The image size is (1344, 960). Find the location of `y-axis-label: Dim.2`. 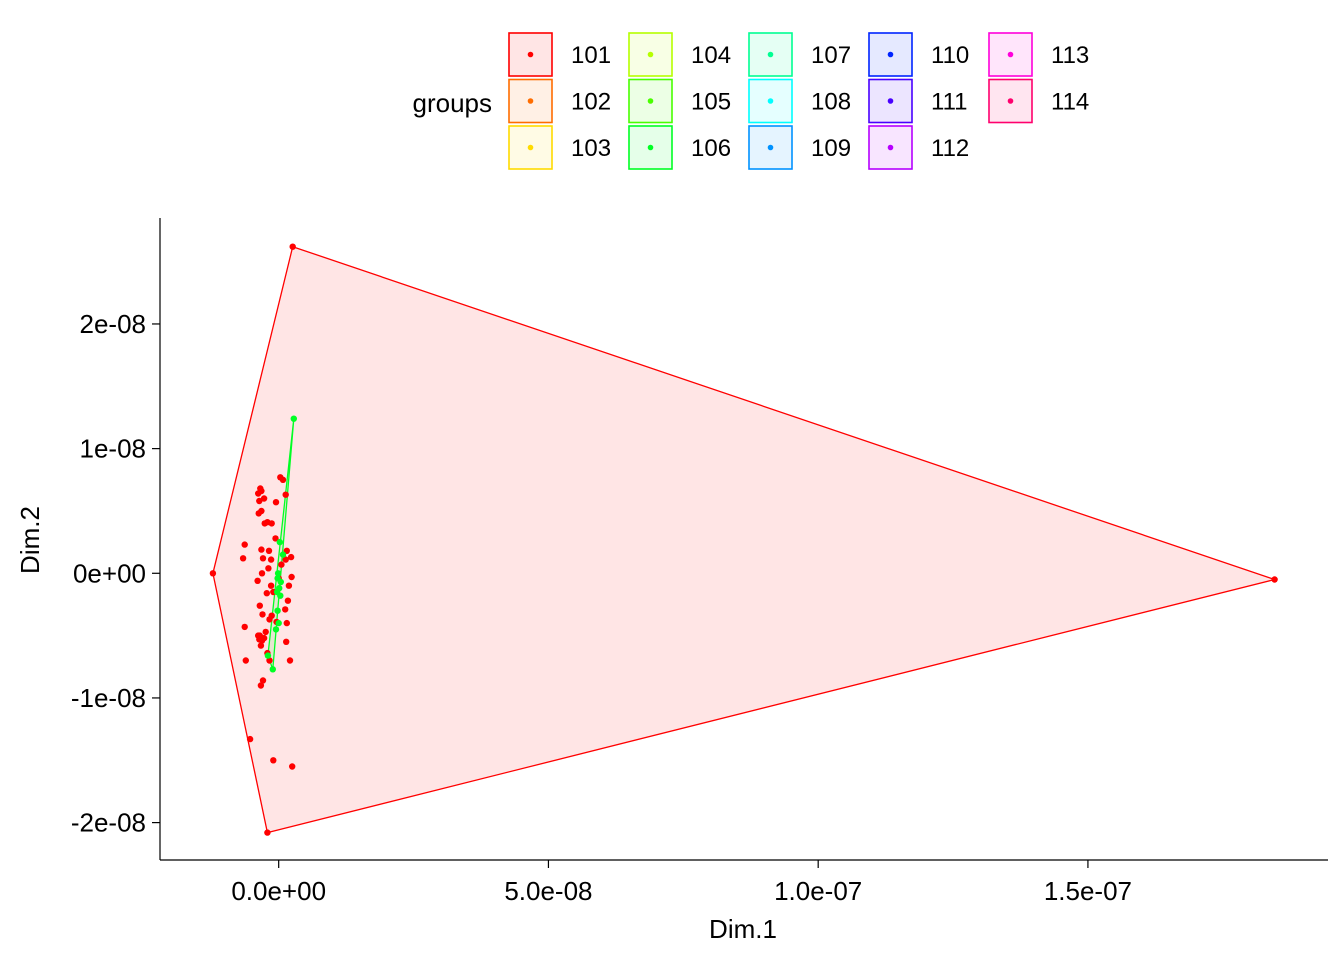

y-axis-label: Dim.2 is located at coordinates (30, 540).